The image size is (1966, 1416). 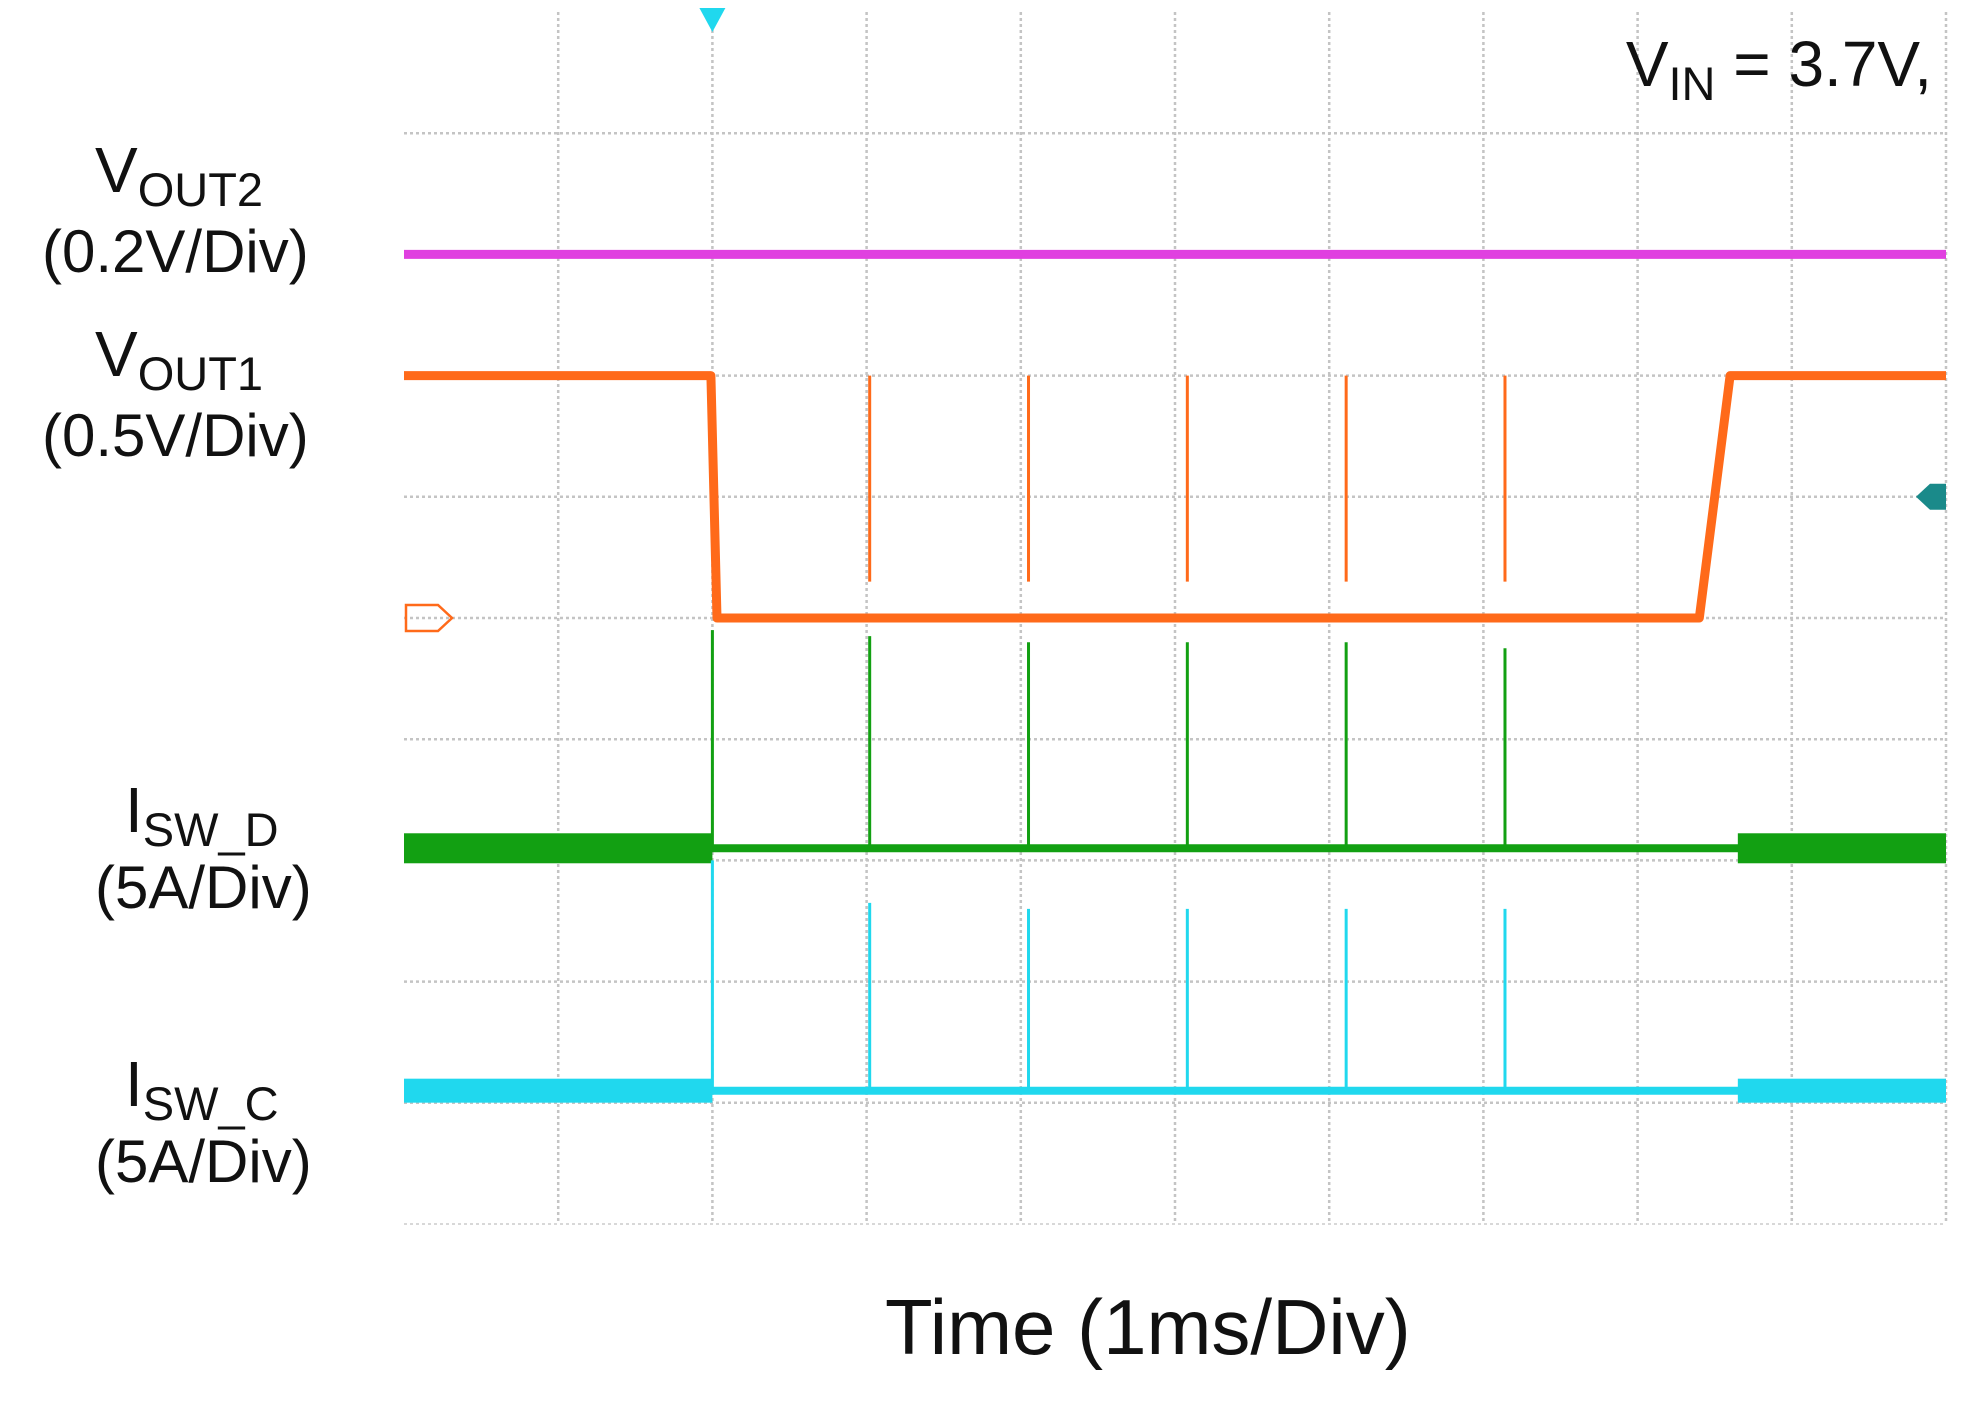 What do you see at coordinates (712, 20) in the screenshot?
I see `trigger-marker` at bounding box center [712, 20].